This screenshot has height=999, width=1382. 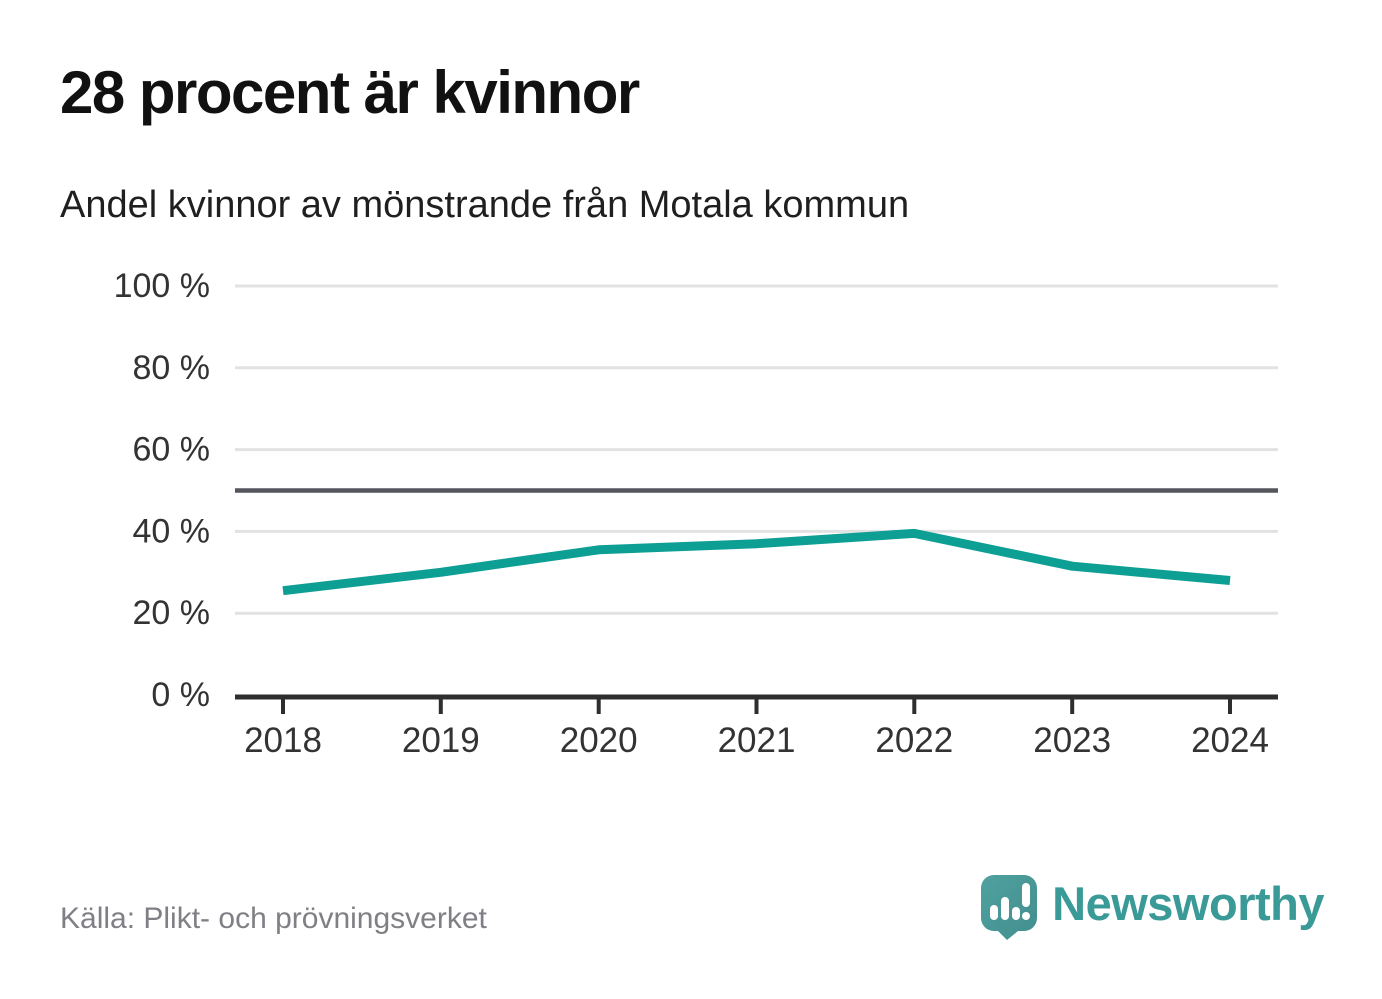 What do you see at coordinates (441, 740) in the screenshot?
I see `x-tick-label: 2019` at bounding box center [441, 740].